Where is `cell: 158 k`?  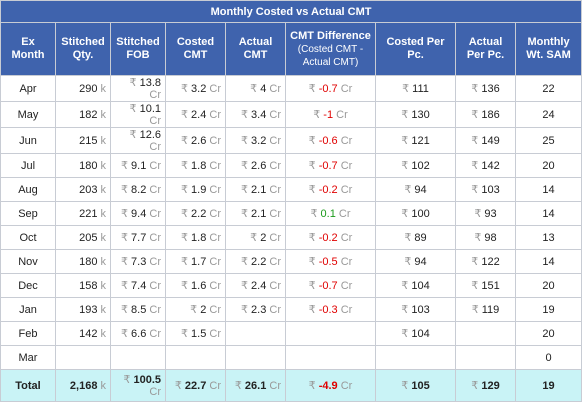 cell: 158 k is located at coordinates (83, 285).